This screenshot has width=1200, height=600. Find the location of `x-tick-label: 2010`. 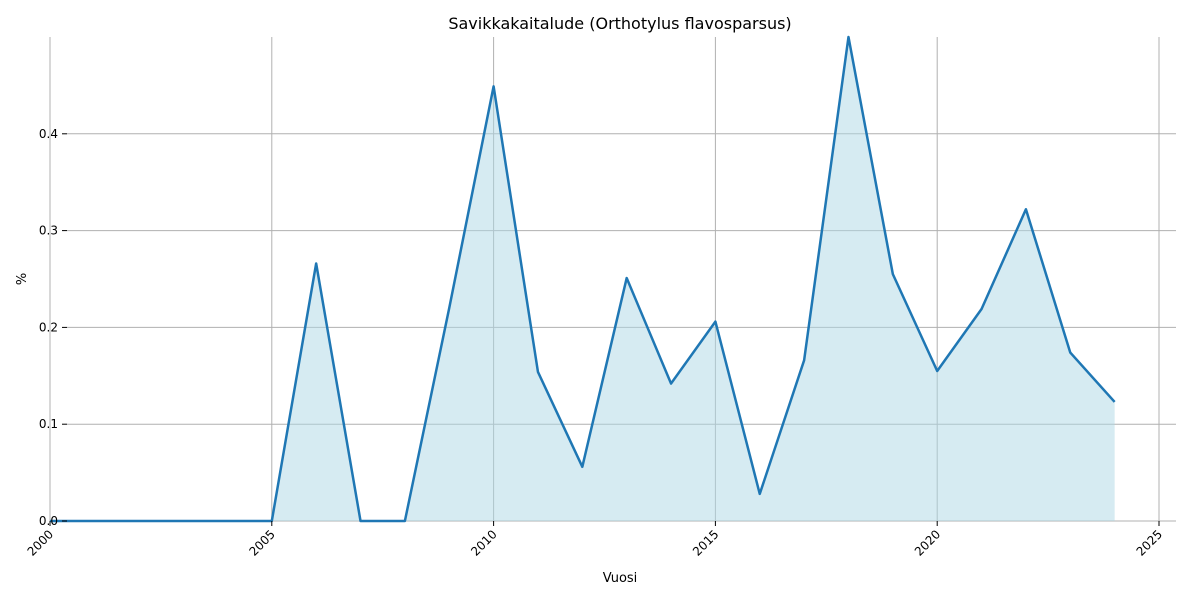

x-tick-label: 2010 is located at coordinates (483, 542).